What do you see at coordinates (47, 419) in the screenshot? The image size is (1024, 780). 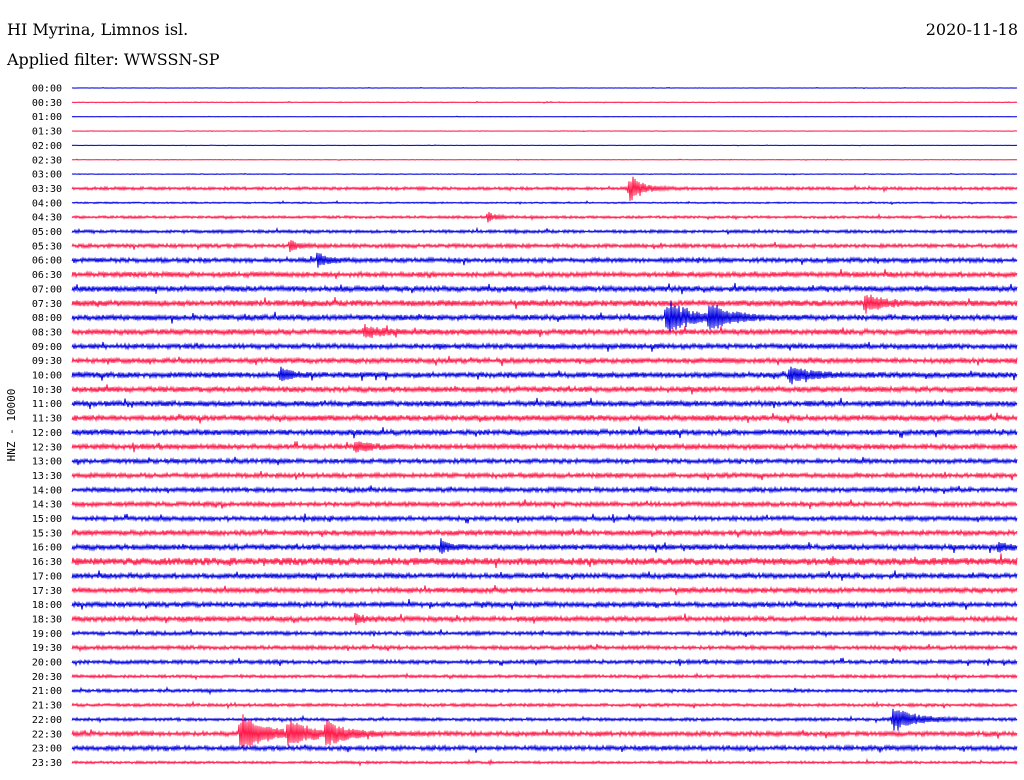 I see `time-tick-1130: 11:30` at bounding box center [47, 419].